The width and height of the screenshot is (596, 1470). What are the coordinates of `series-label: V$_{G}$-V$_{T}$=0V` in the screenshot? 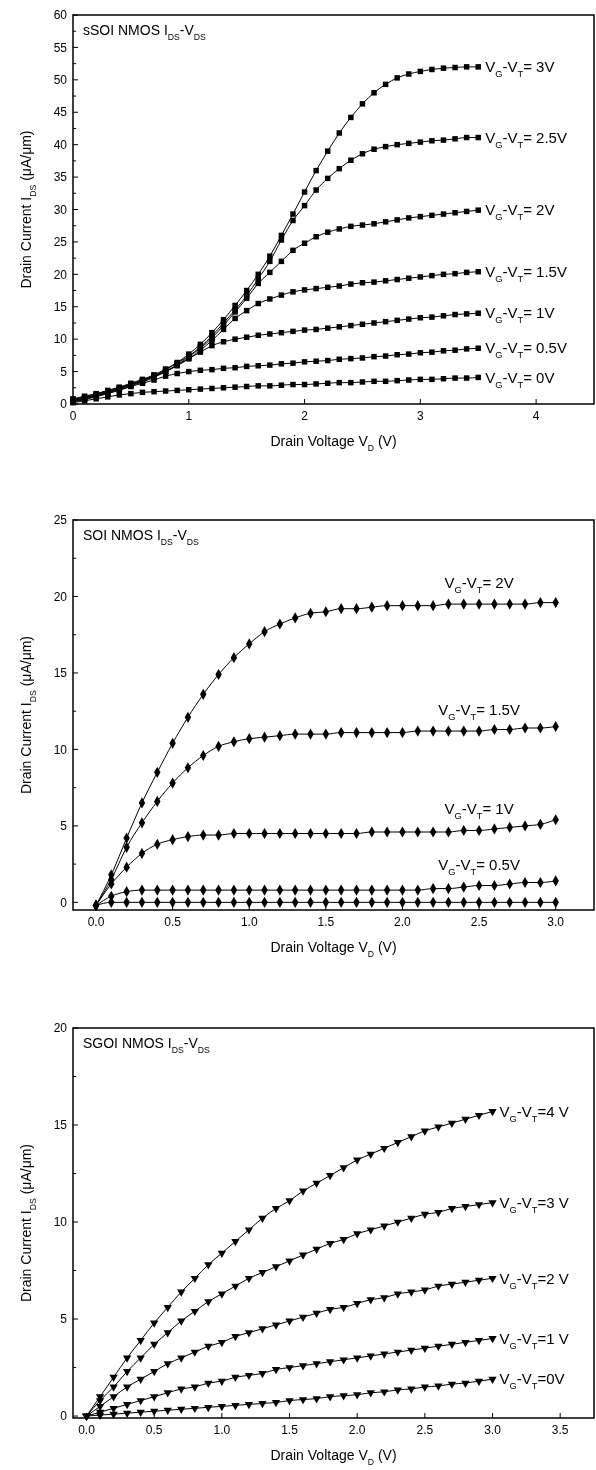 It's located at (532, 1381).